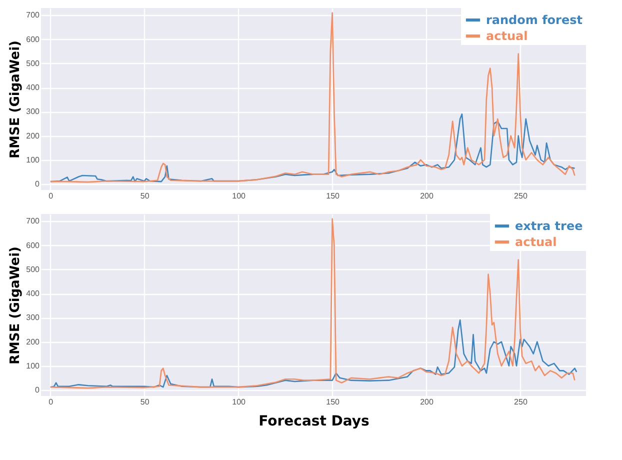 This screenshot has width=622, height=460. What do you see at coordinates (534, 20) in the screenshot?
I see `legend-label: random forest` at bounding box center [534, 20].